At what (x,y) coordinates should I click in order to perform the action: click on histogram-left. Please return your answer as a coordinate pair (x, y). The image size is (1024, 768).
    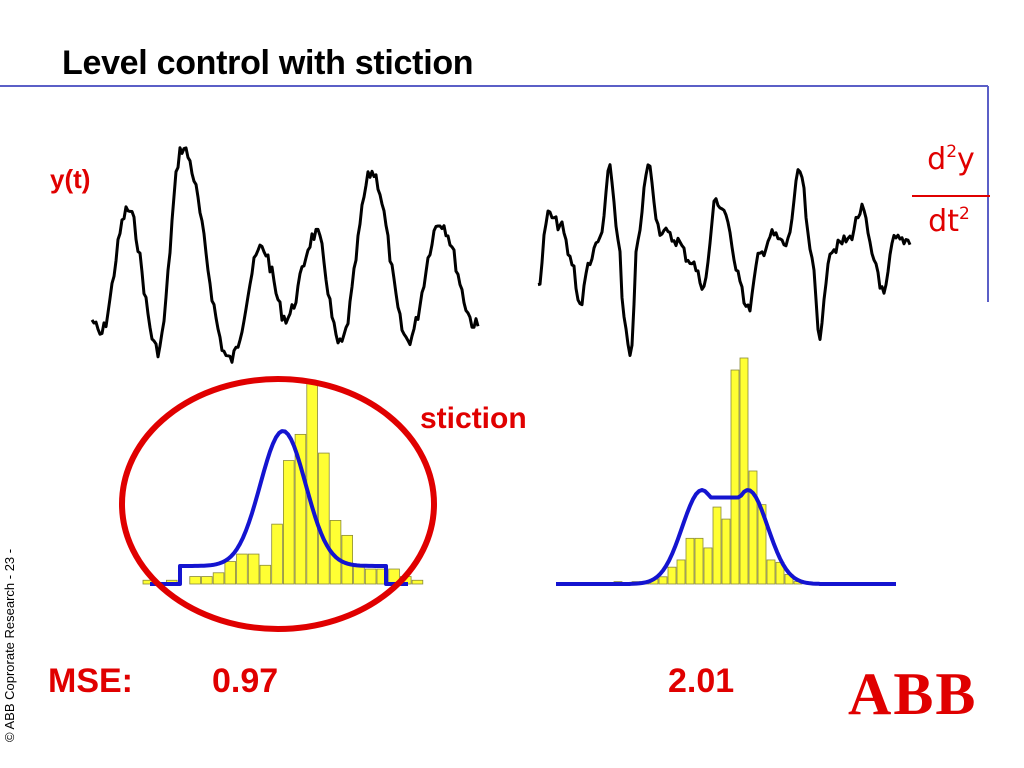
    Looking at the image, I should click on (283, 483).